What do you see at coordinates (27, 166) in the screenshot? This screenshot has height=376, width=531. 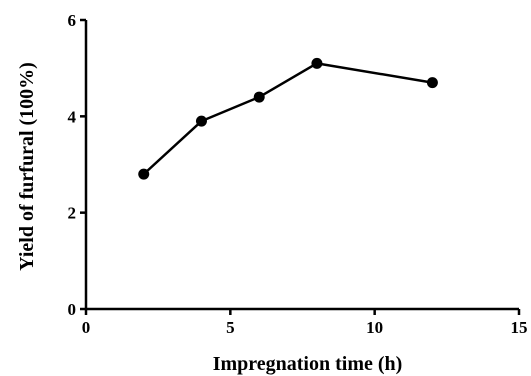 I see `y-axis-title: Yield of furfural (100%)` at bounding box center [27, 166].